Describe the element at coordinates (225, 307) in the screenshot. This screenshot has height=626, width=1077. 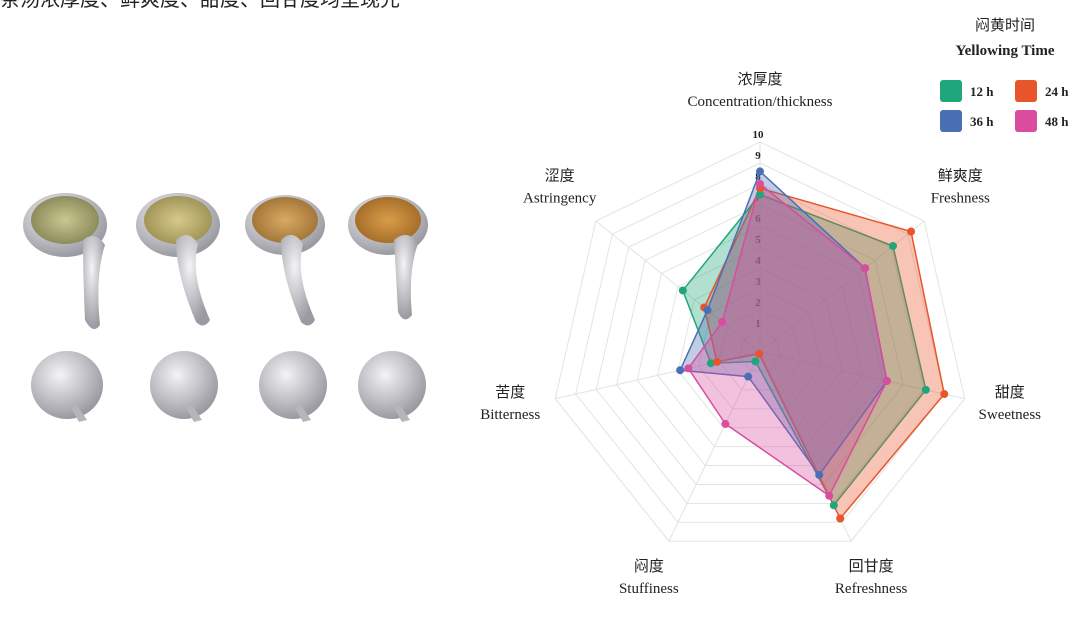
I see `photos` at that location.